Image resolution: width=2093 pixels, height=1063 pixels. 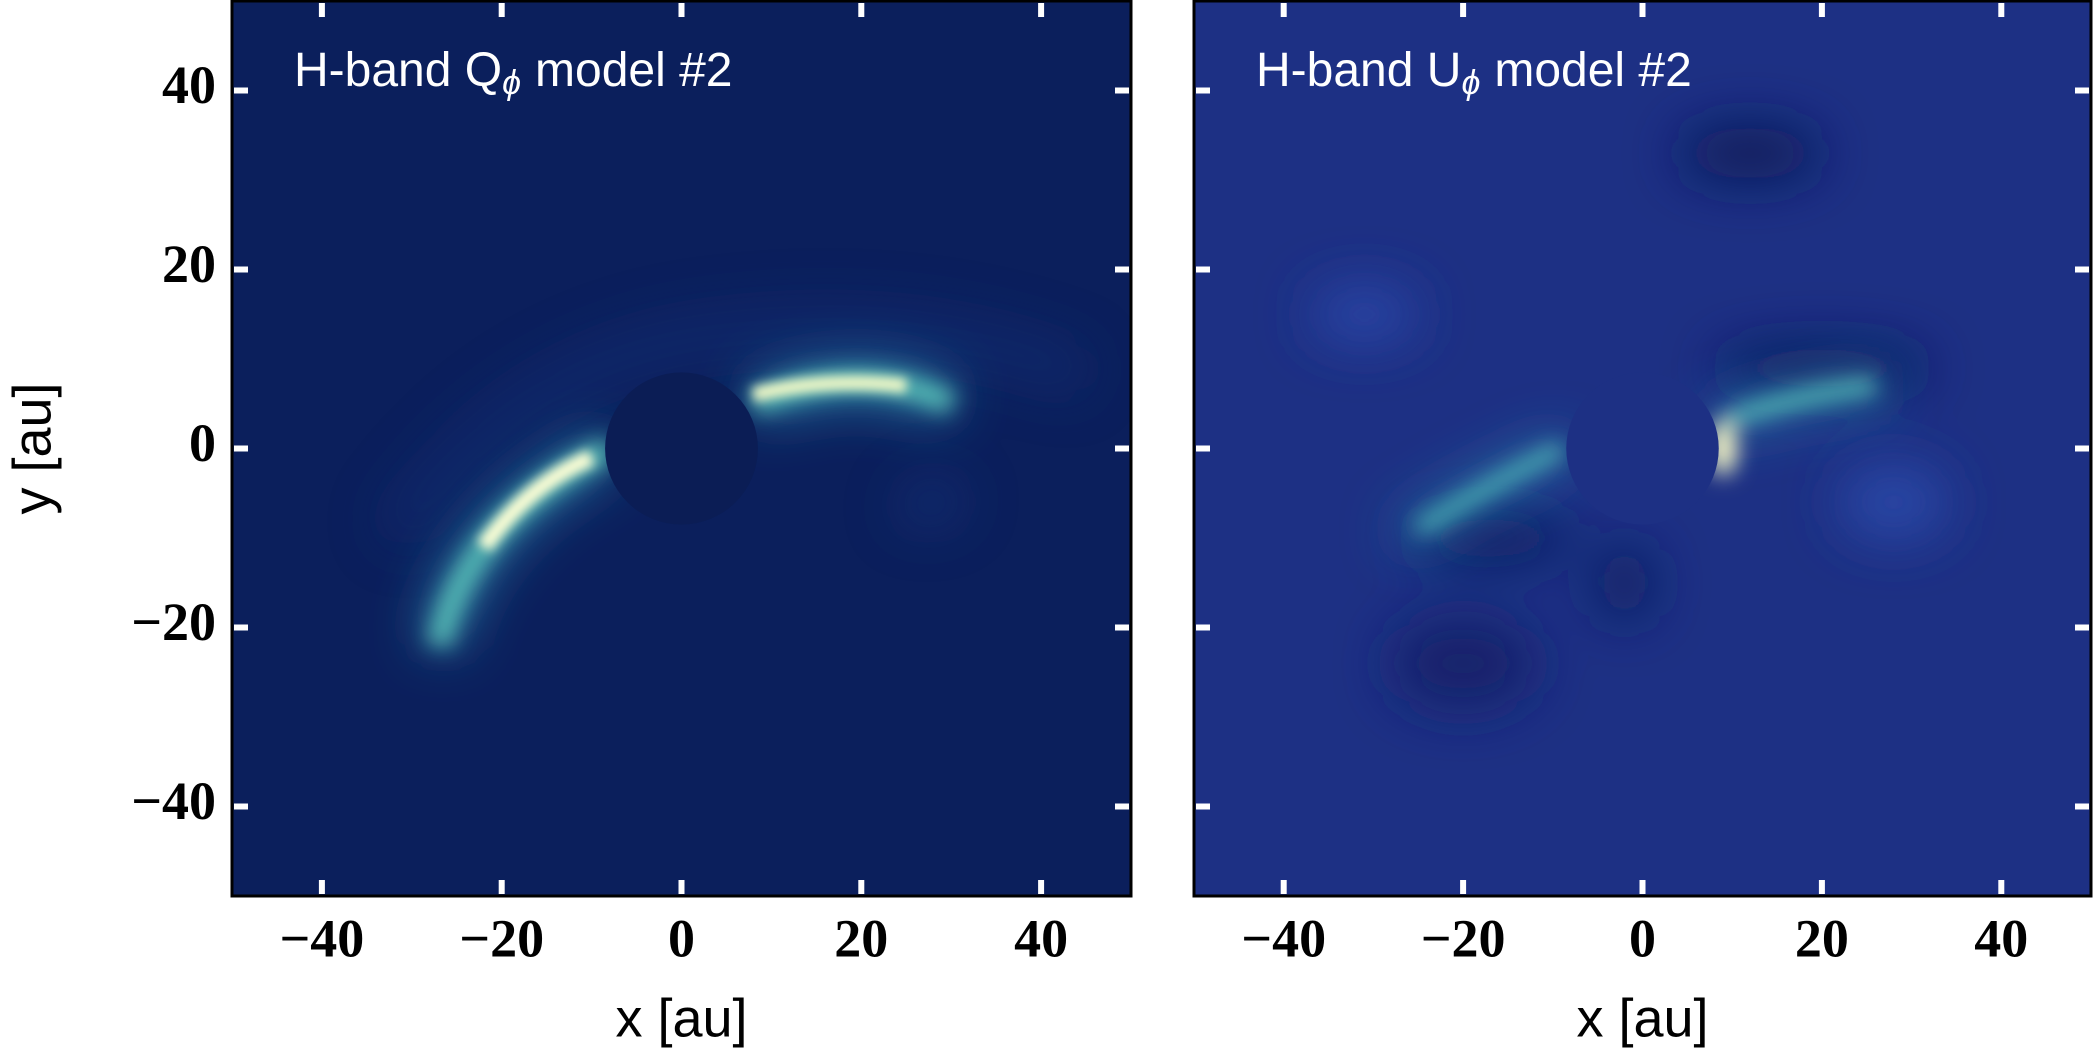 I want to click on y-tick-label: 20, so click(x=189, y=264).